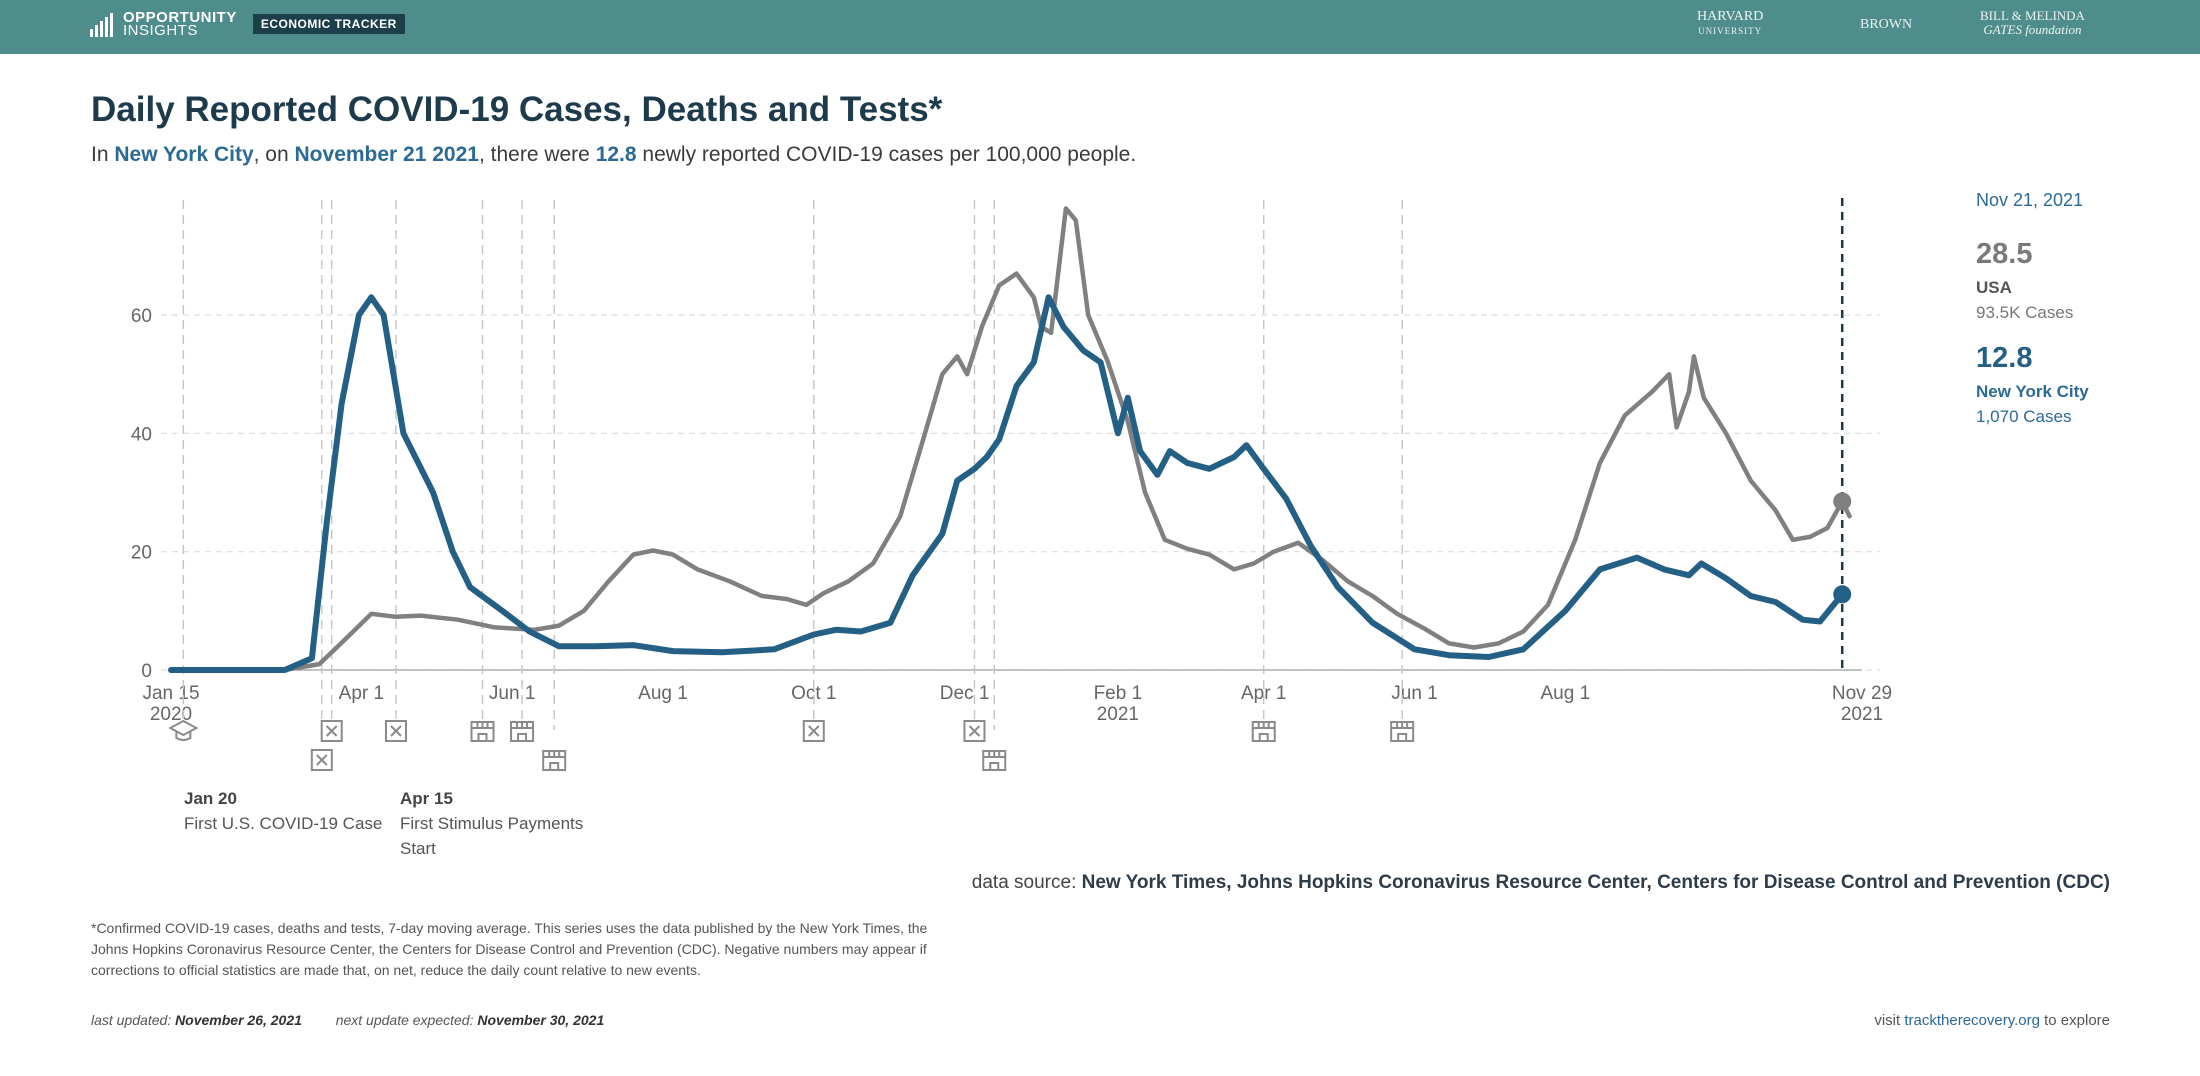  I want to click on graduation-cap-icon, so click(183, 730).